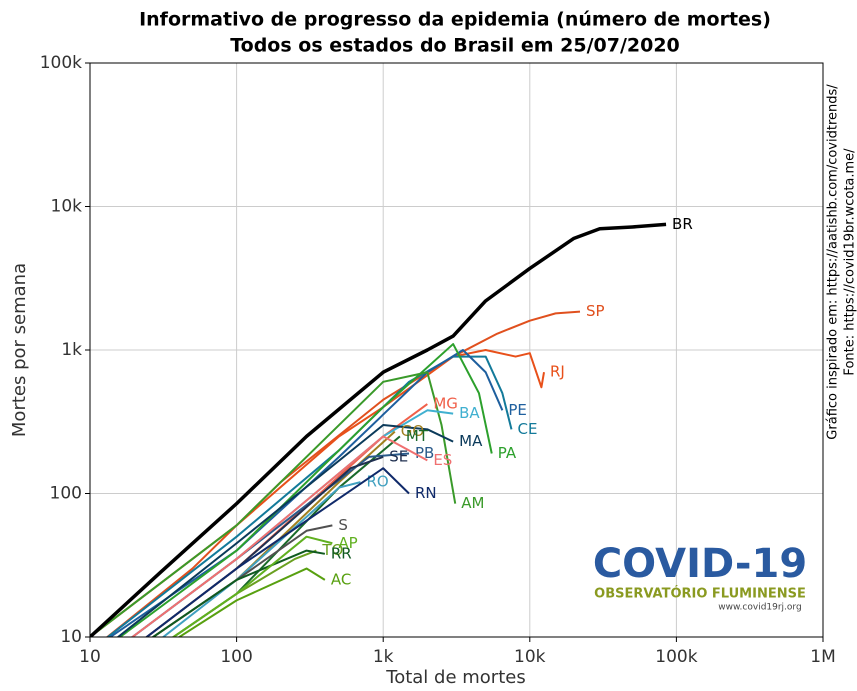 This screenshot has width=857, height=691. I want to click on series-label: RN, so click(426, 493).